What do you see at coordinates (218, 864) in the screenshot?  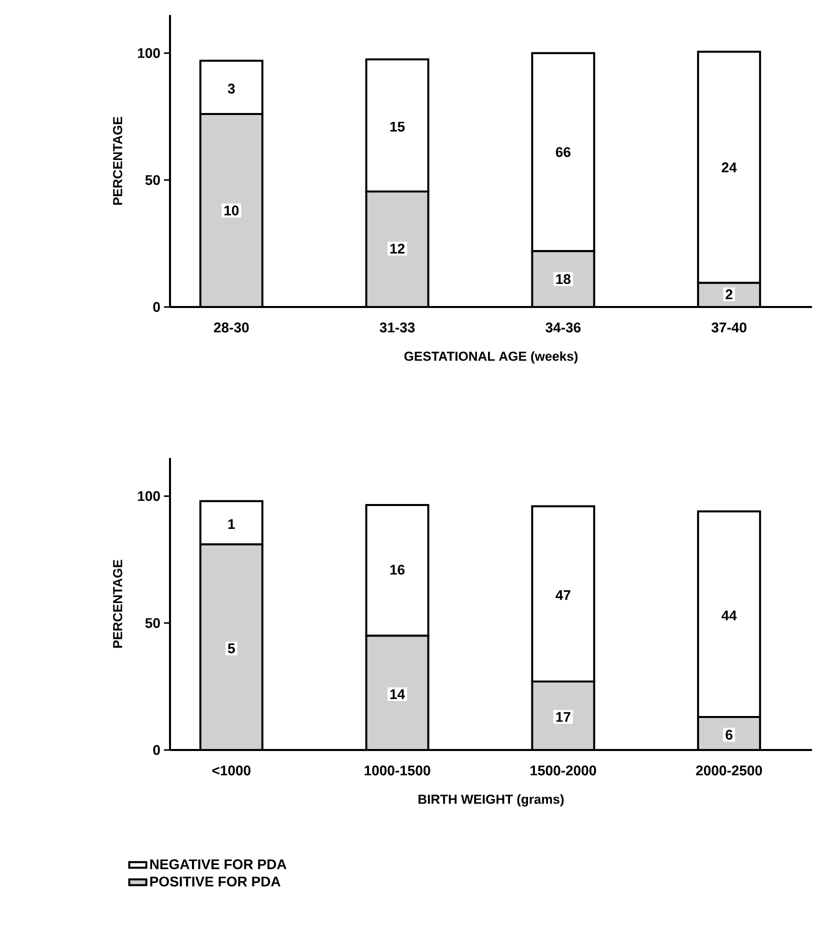 I see `legend-label: NEGATIVE FOR PDA` at bounding box center [218, 864].